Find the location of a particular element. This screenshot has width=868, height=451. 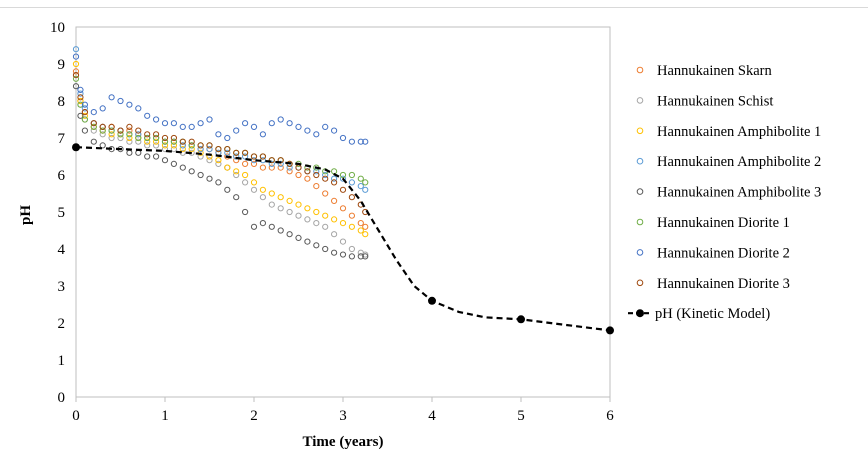

legend-label: Hannukainen Amphibolite 3 is located at coordinates (739, 193).